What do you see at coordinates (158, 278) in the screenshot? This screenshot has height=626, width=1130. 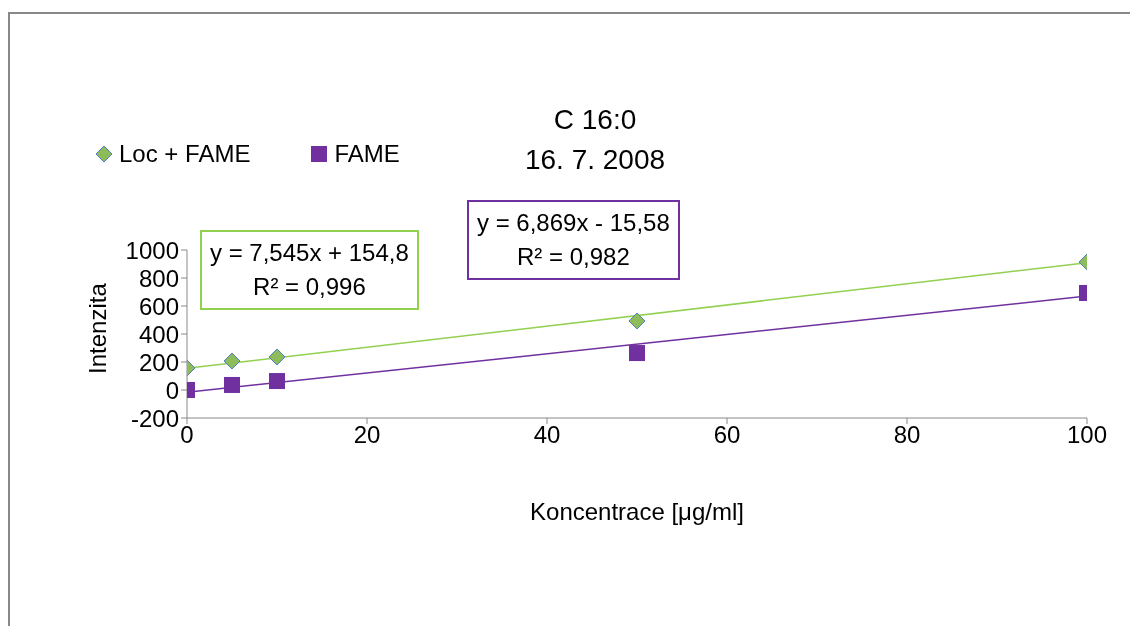 I see `y-tick-label: 800` at bounding box center [158, 278].